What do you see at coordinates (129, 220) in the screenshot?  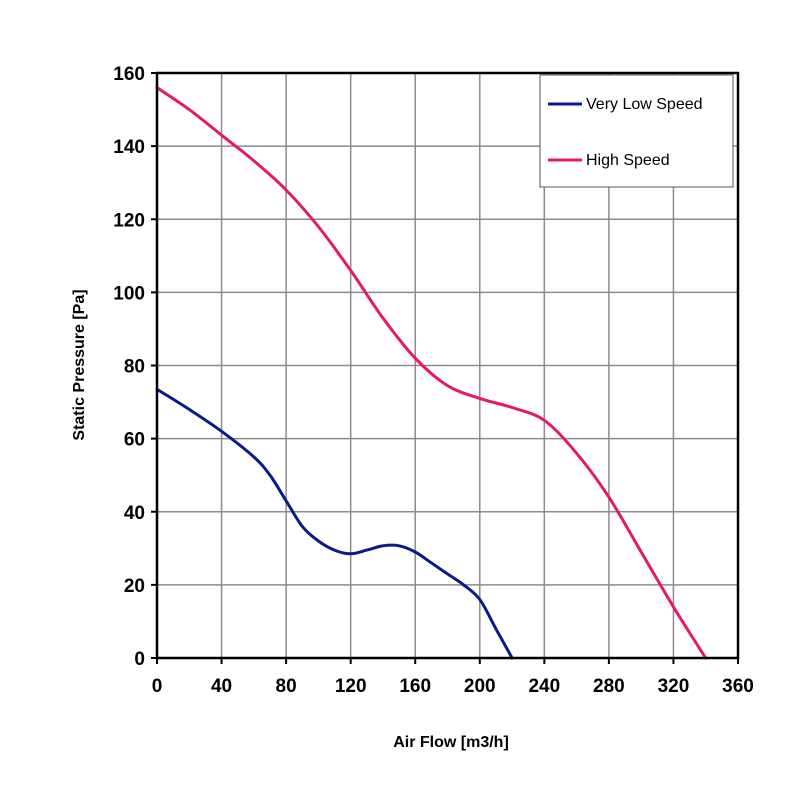 I see `y-tick-label: 120` at bounding box center [129, 220].